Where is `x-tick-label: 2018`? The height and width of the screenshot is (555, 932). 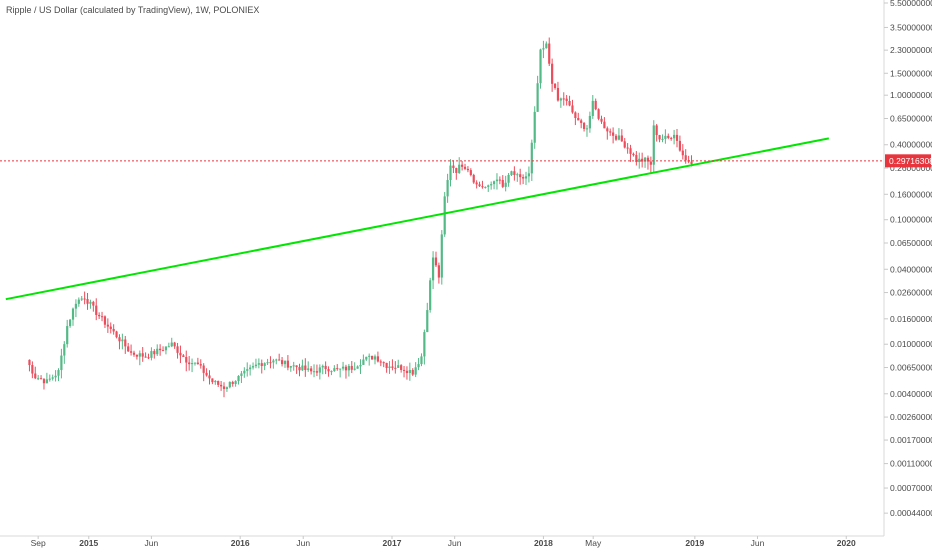
x-tick-label: 2018 is located at coordinates (543, 543).